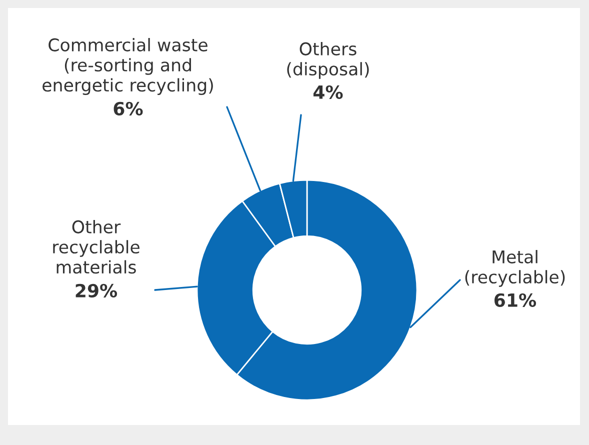 The image size is (589, 445). Describe the element at coordinates (127, 67) in the screenshot. I see `slice-label: Commercial waste (re-sorting and energetic recycling)` at that location.